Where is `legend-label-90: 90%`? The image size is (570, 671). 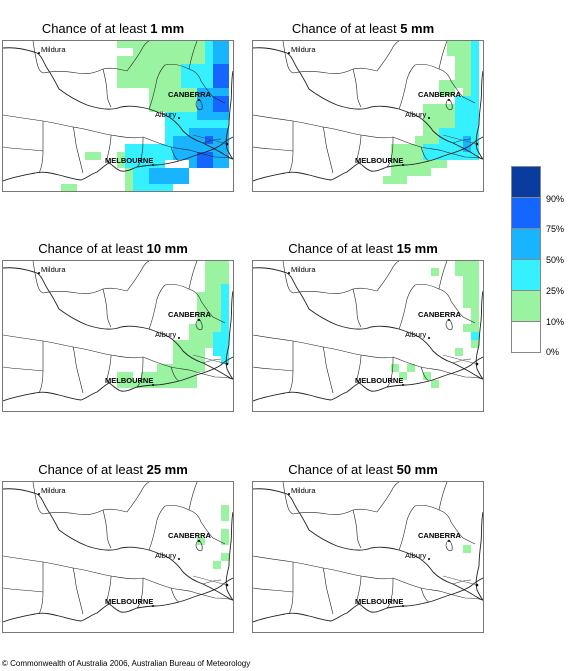
legend-label-90: 90% is located at coordinates (555, 199).